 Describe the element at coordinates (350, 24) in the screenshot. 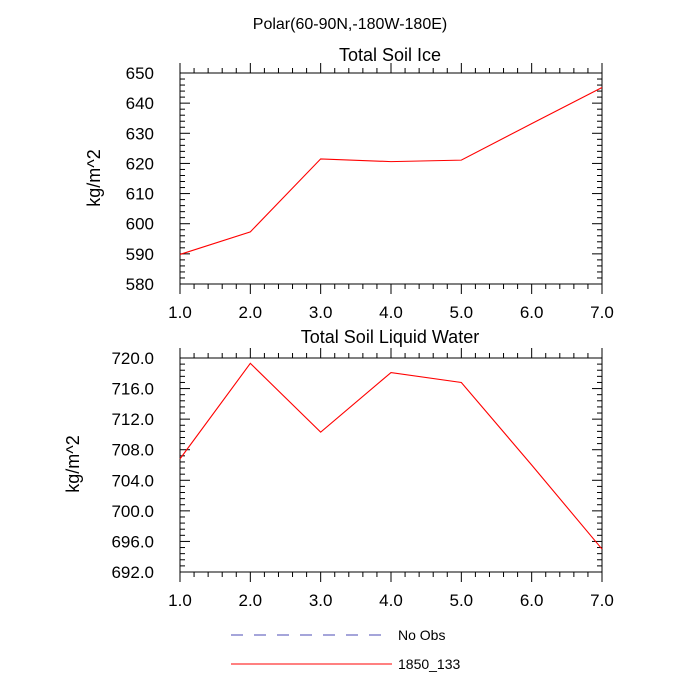

I see `figure-title: Polar(60-90N,-180W-180E)` at that location.